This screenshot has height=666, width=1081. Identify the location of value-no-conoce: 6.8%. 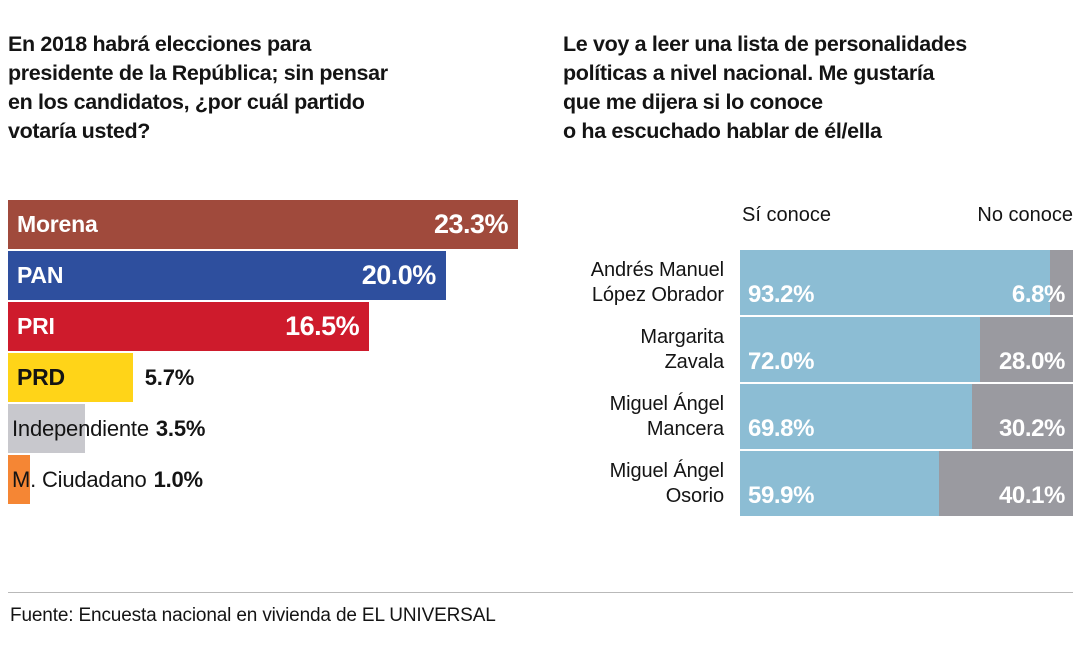
(1038, 294).